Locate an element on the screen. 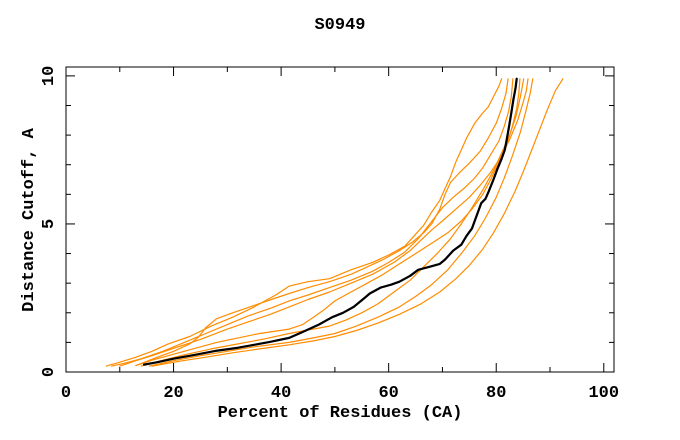 The image size is (680, 440). chart-title: S0949 is located at coordinates (339, 25).